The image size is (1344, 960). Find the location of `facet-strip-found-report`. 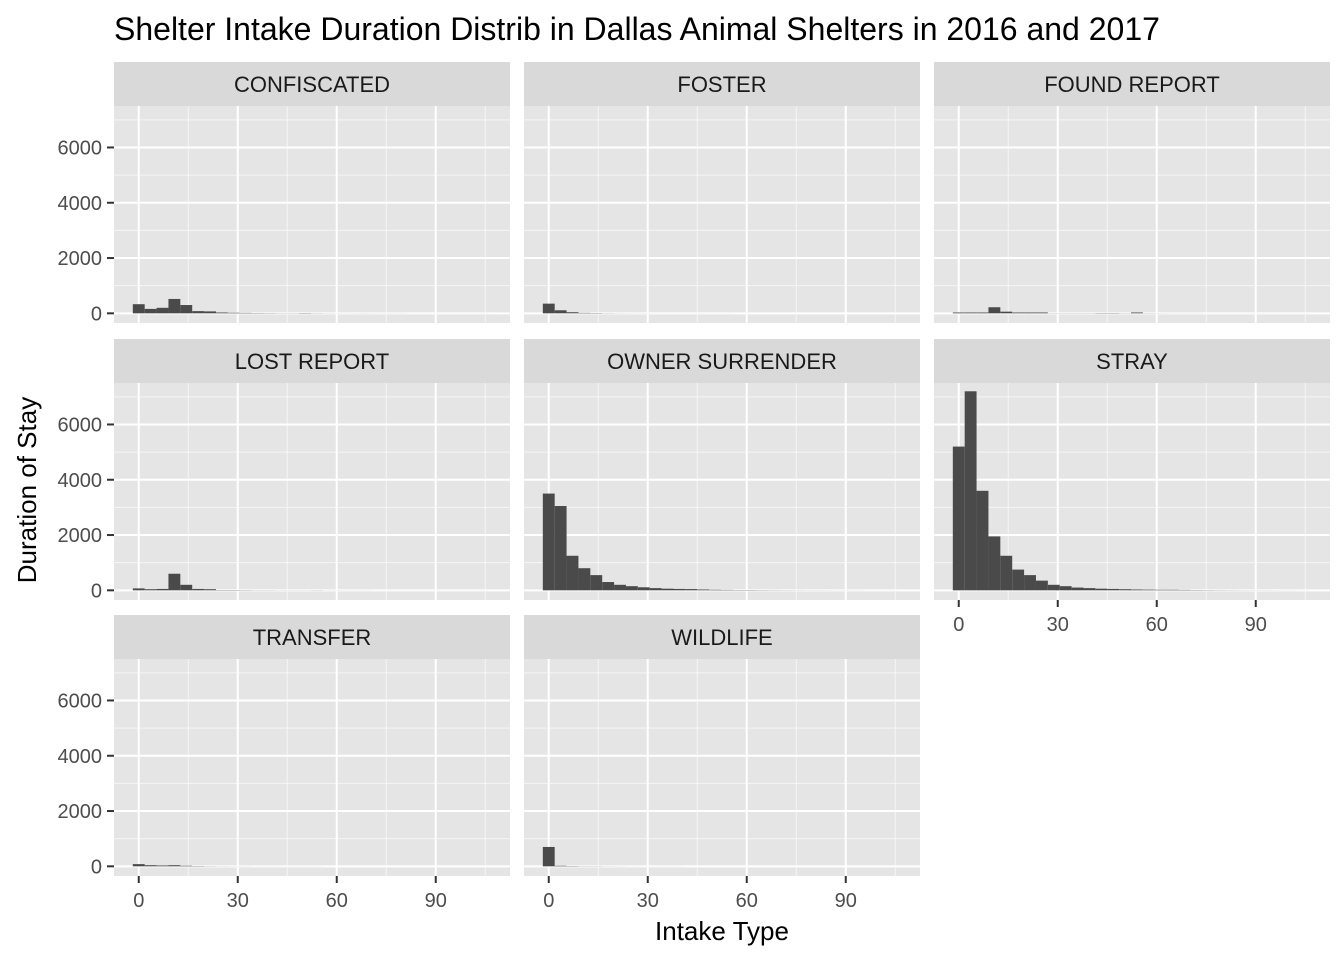

facet-strip-found-report is located at coordinates (1132, 84).